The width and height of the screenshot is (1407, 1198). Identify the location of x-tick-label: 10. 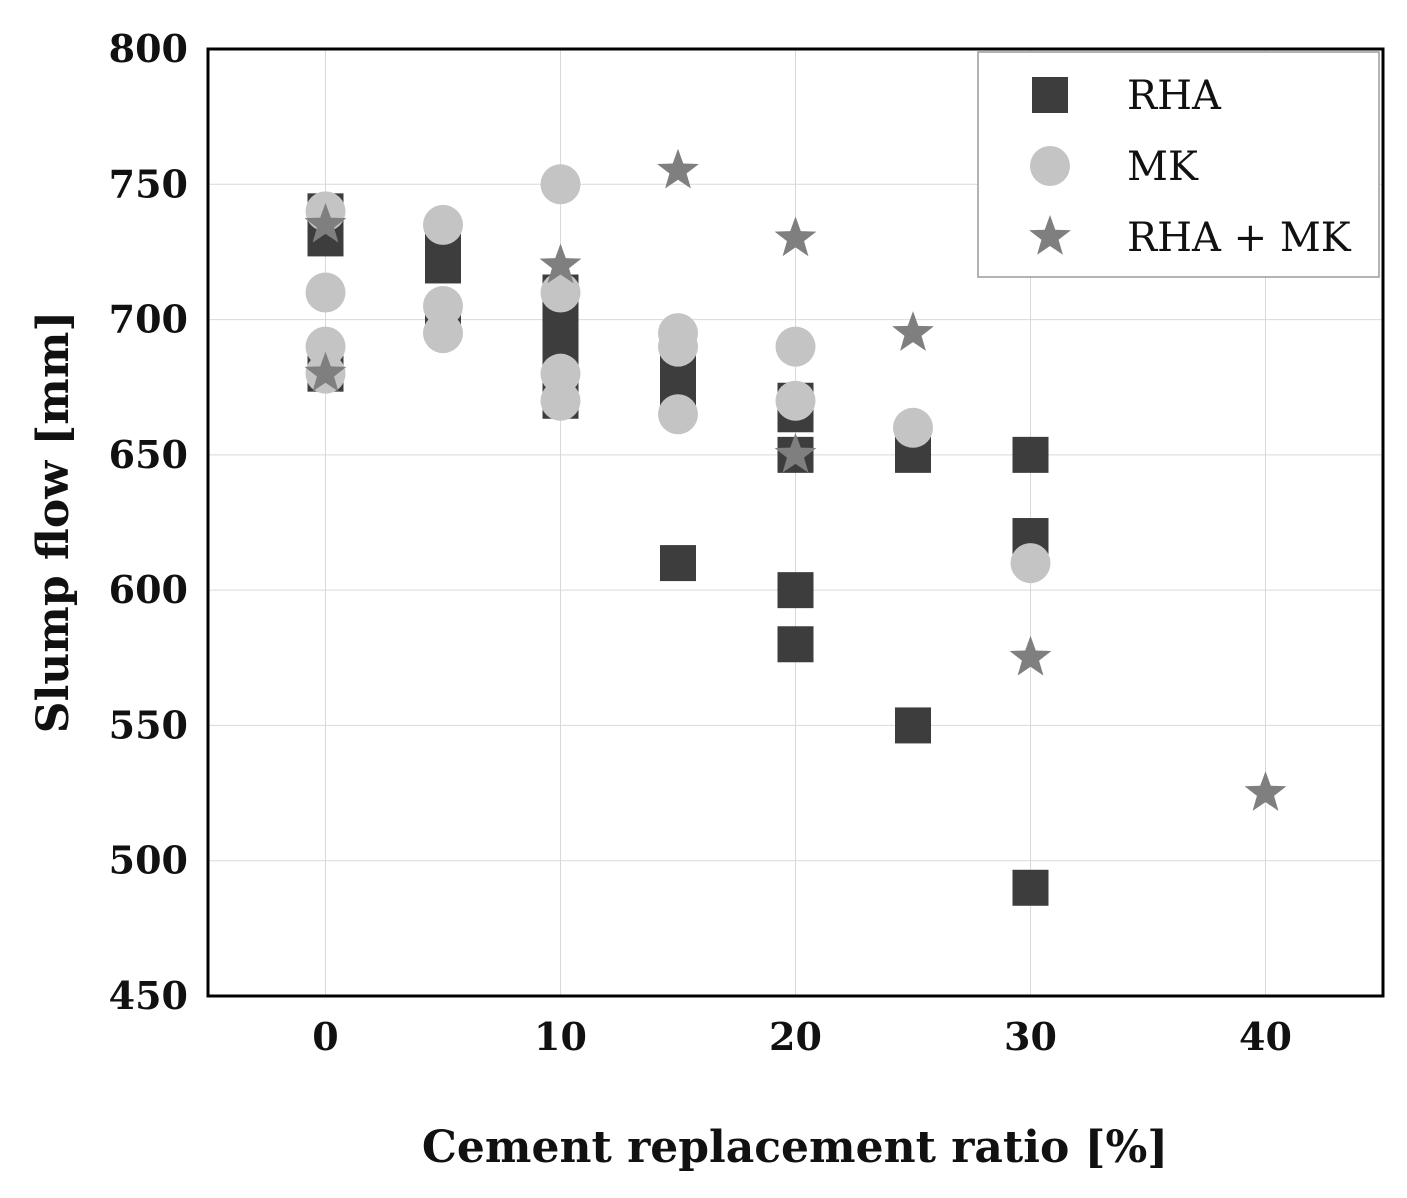
(560, 1036).